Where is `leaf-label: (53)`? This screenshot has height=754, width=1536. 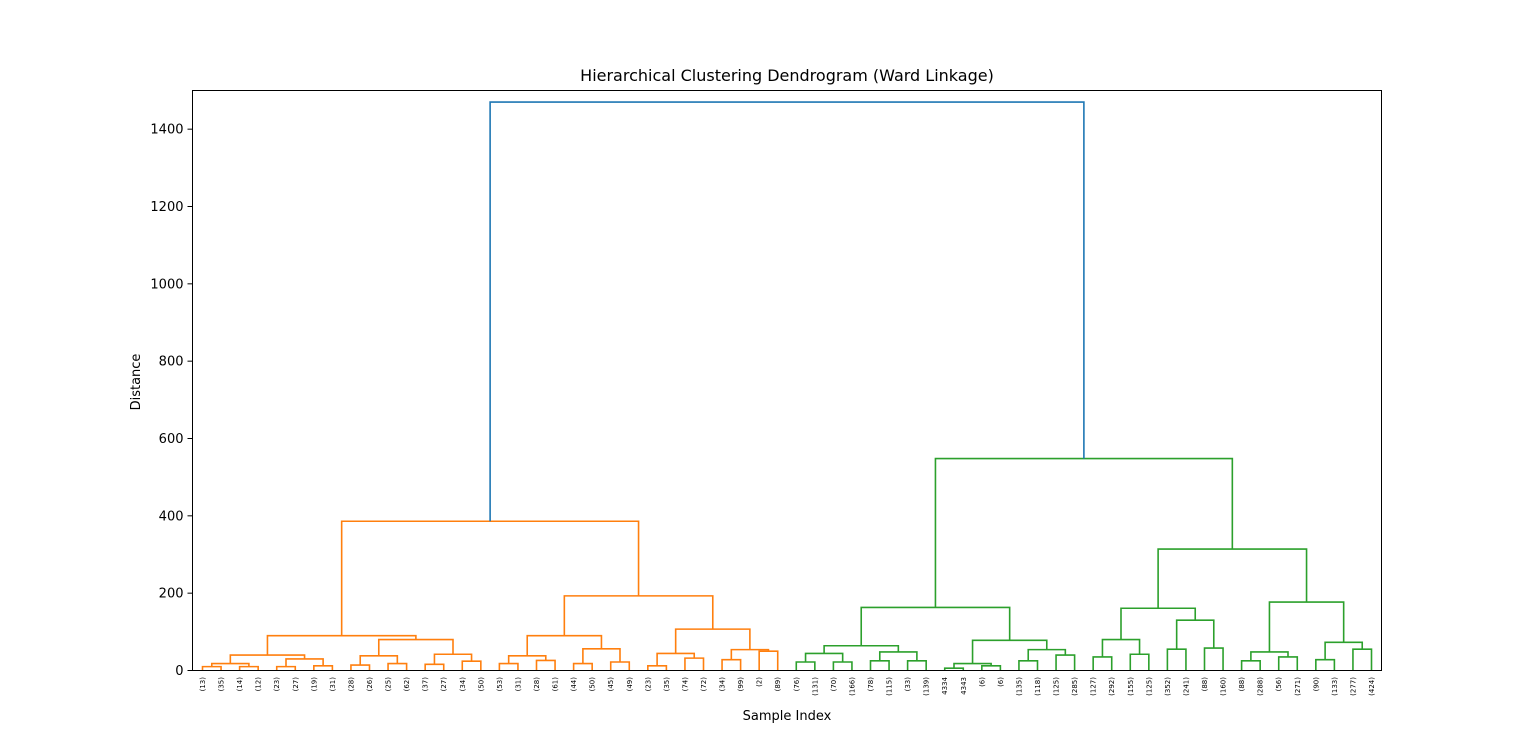
leaf-label: (53) is located at coordinates (500, 684).